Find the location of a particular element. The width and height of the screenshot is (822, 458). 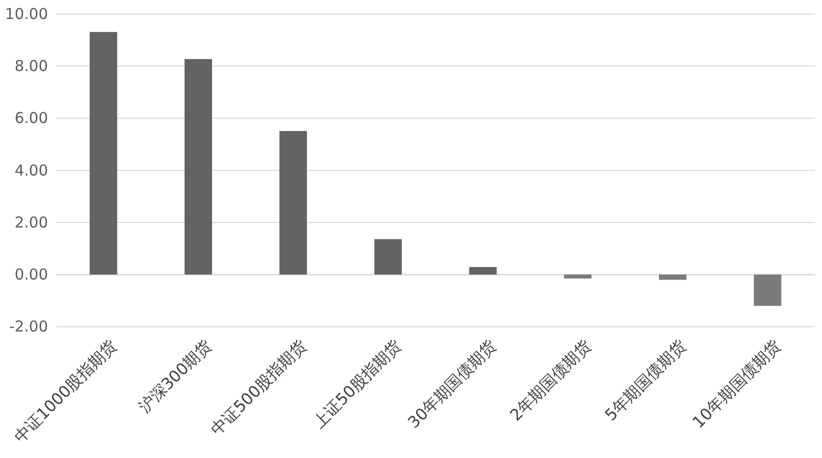

x-tick-label: 10年期国债期货 is located at coordinates (736, 384).